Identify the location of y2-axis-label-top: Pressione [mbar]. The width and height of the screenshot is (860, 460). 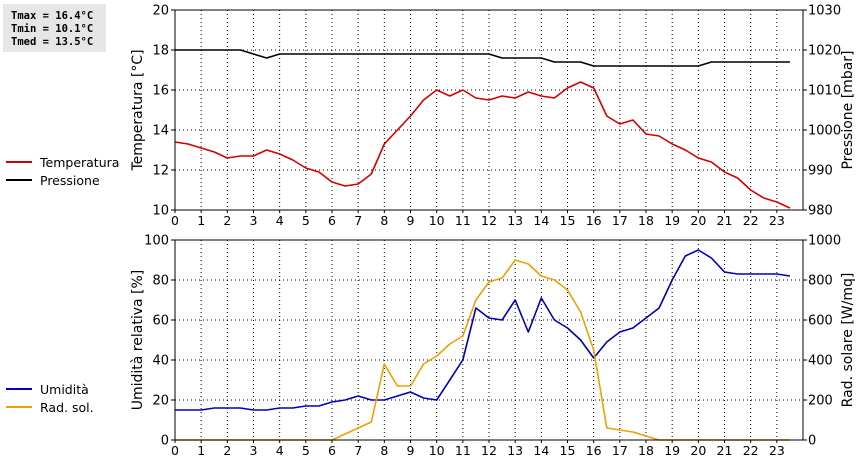
(848, 109).